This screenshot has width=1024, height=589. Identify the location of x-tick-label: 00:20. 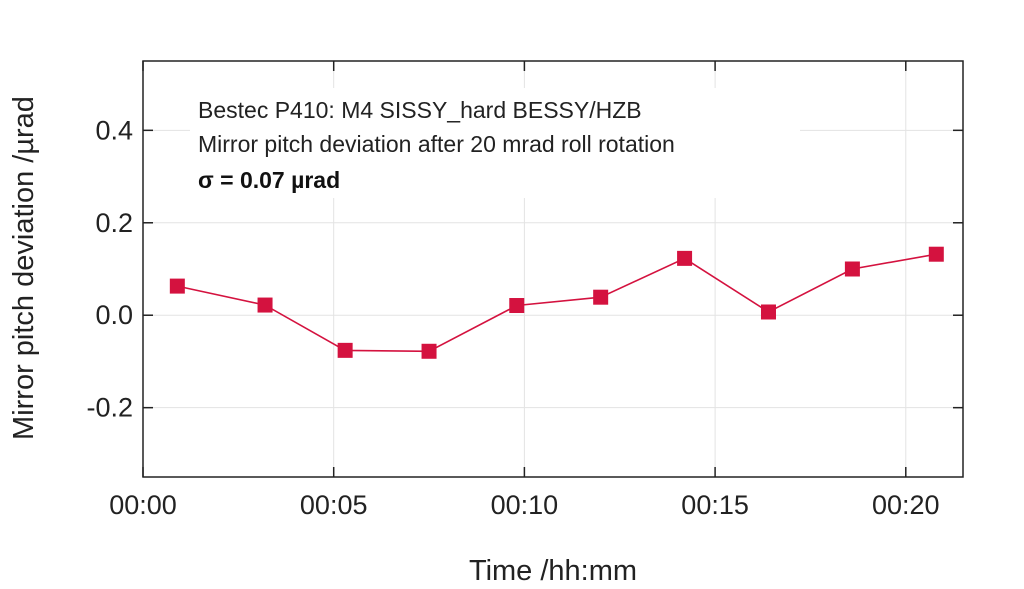
(906, 505).